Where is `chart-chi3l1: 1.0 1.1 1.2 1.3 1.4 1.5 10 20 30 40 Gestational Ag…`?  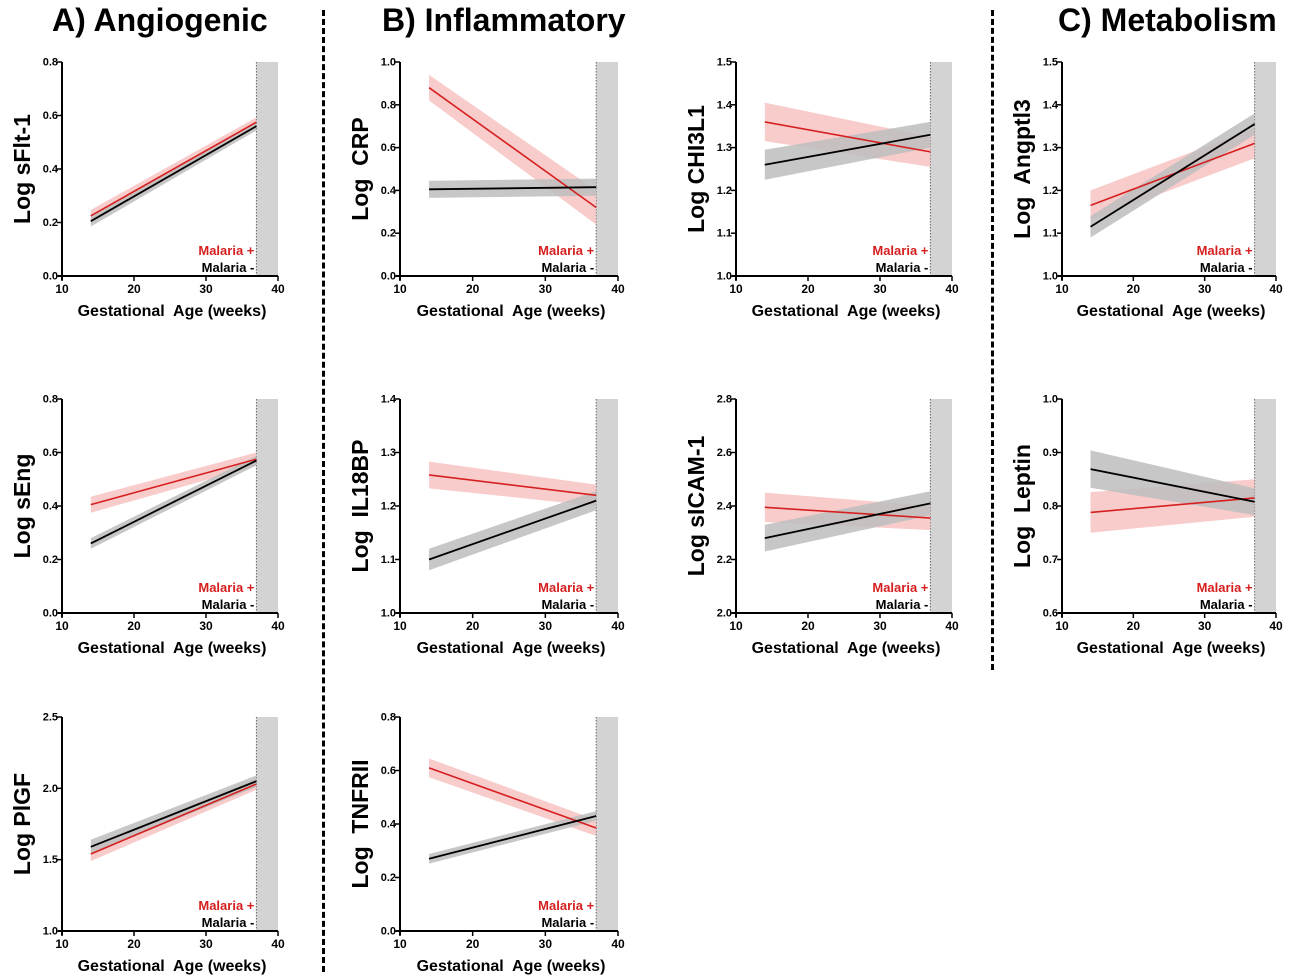 chart-chi3l1: 1.0 1.1 1.2 1.3 1.4 1.5 10 20 30 40 Gestational Ag… is located at coordinates (821, 189).